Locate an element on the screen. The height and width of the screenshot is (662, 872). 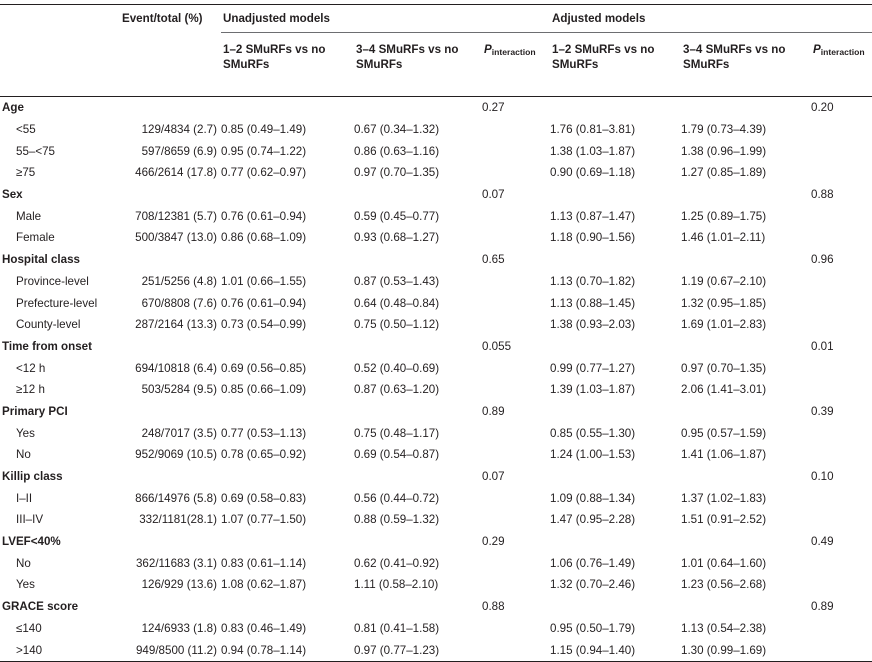
adj-34-vs-none-cell: 1.79 (0.73–4.39) is located at coordinates (724, 130).